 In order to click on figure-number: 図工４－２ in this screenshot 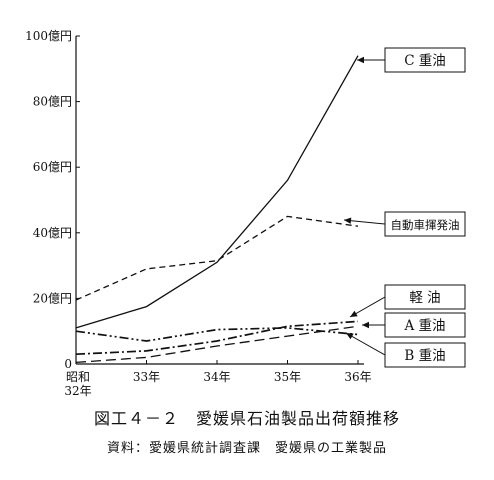, I will do `click(136, 418)`.